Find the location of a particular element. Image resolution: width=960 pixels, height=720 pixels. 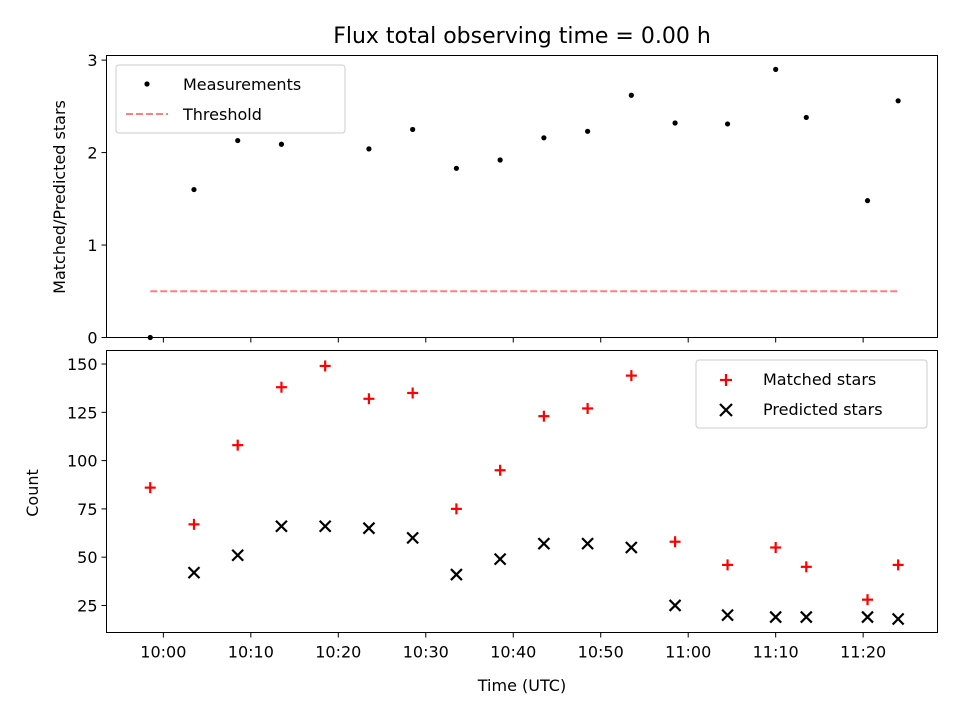

bottom-y-tick-label: 150 is located at coordinates (82, 364).